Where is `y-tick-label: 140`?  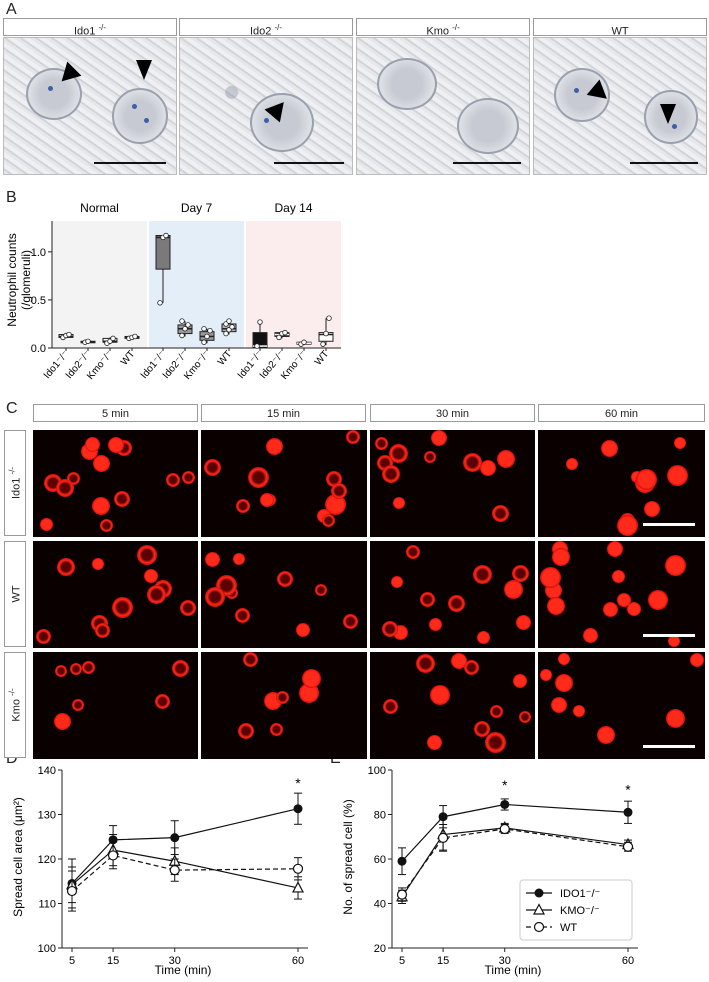
y-tick-label: 140 is located at coordinates (47, 771).